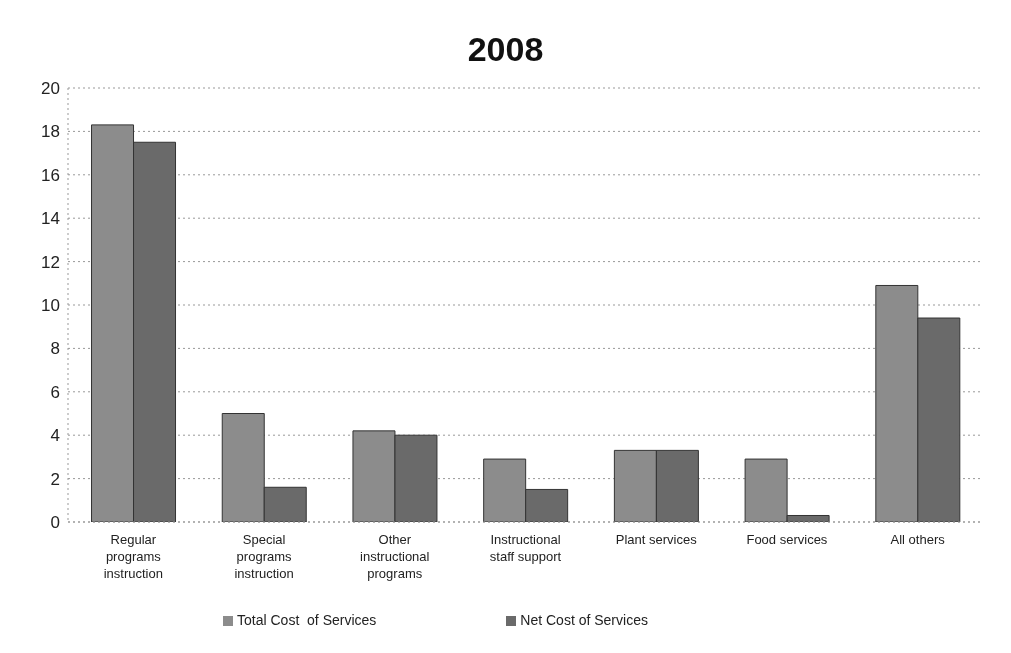 Image resolution: width=1011 pixels, height=653 pixels. Describe the element at coordinates (50, 262) in the screenshot. I see `y-tick-label: 12` at that location.